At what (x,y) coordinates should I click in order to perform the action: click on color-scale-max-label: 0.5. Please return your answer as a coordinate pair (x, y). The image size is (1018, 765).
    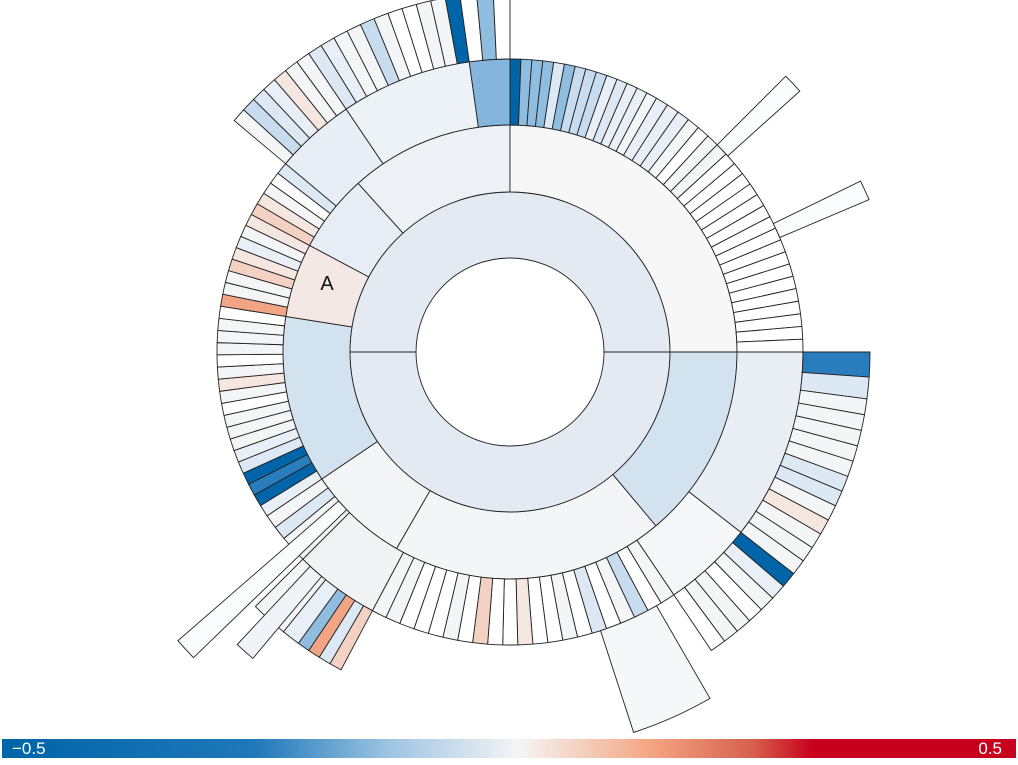
    Looking at the image, I should click on (990, 748).